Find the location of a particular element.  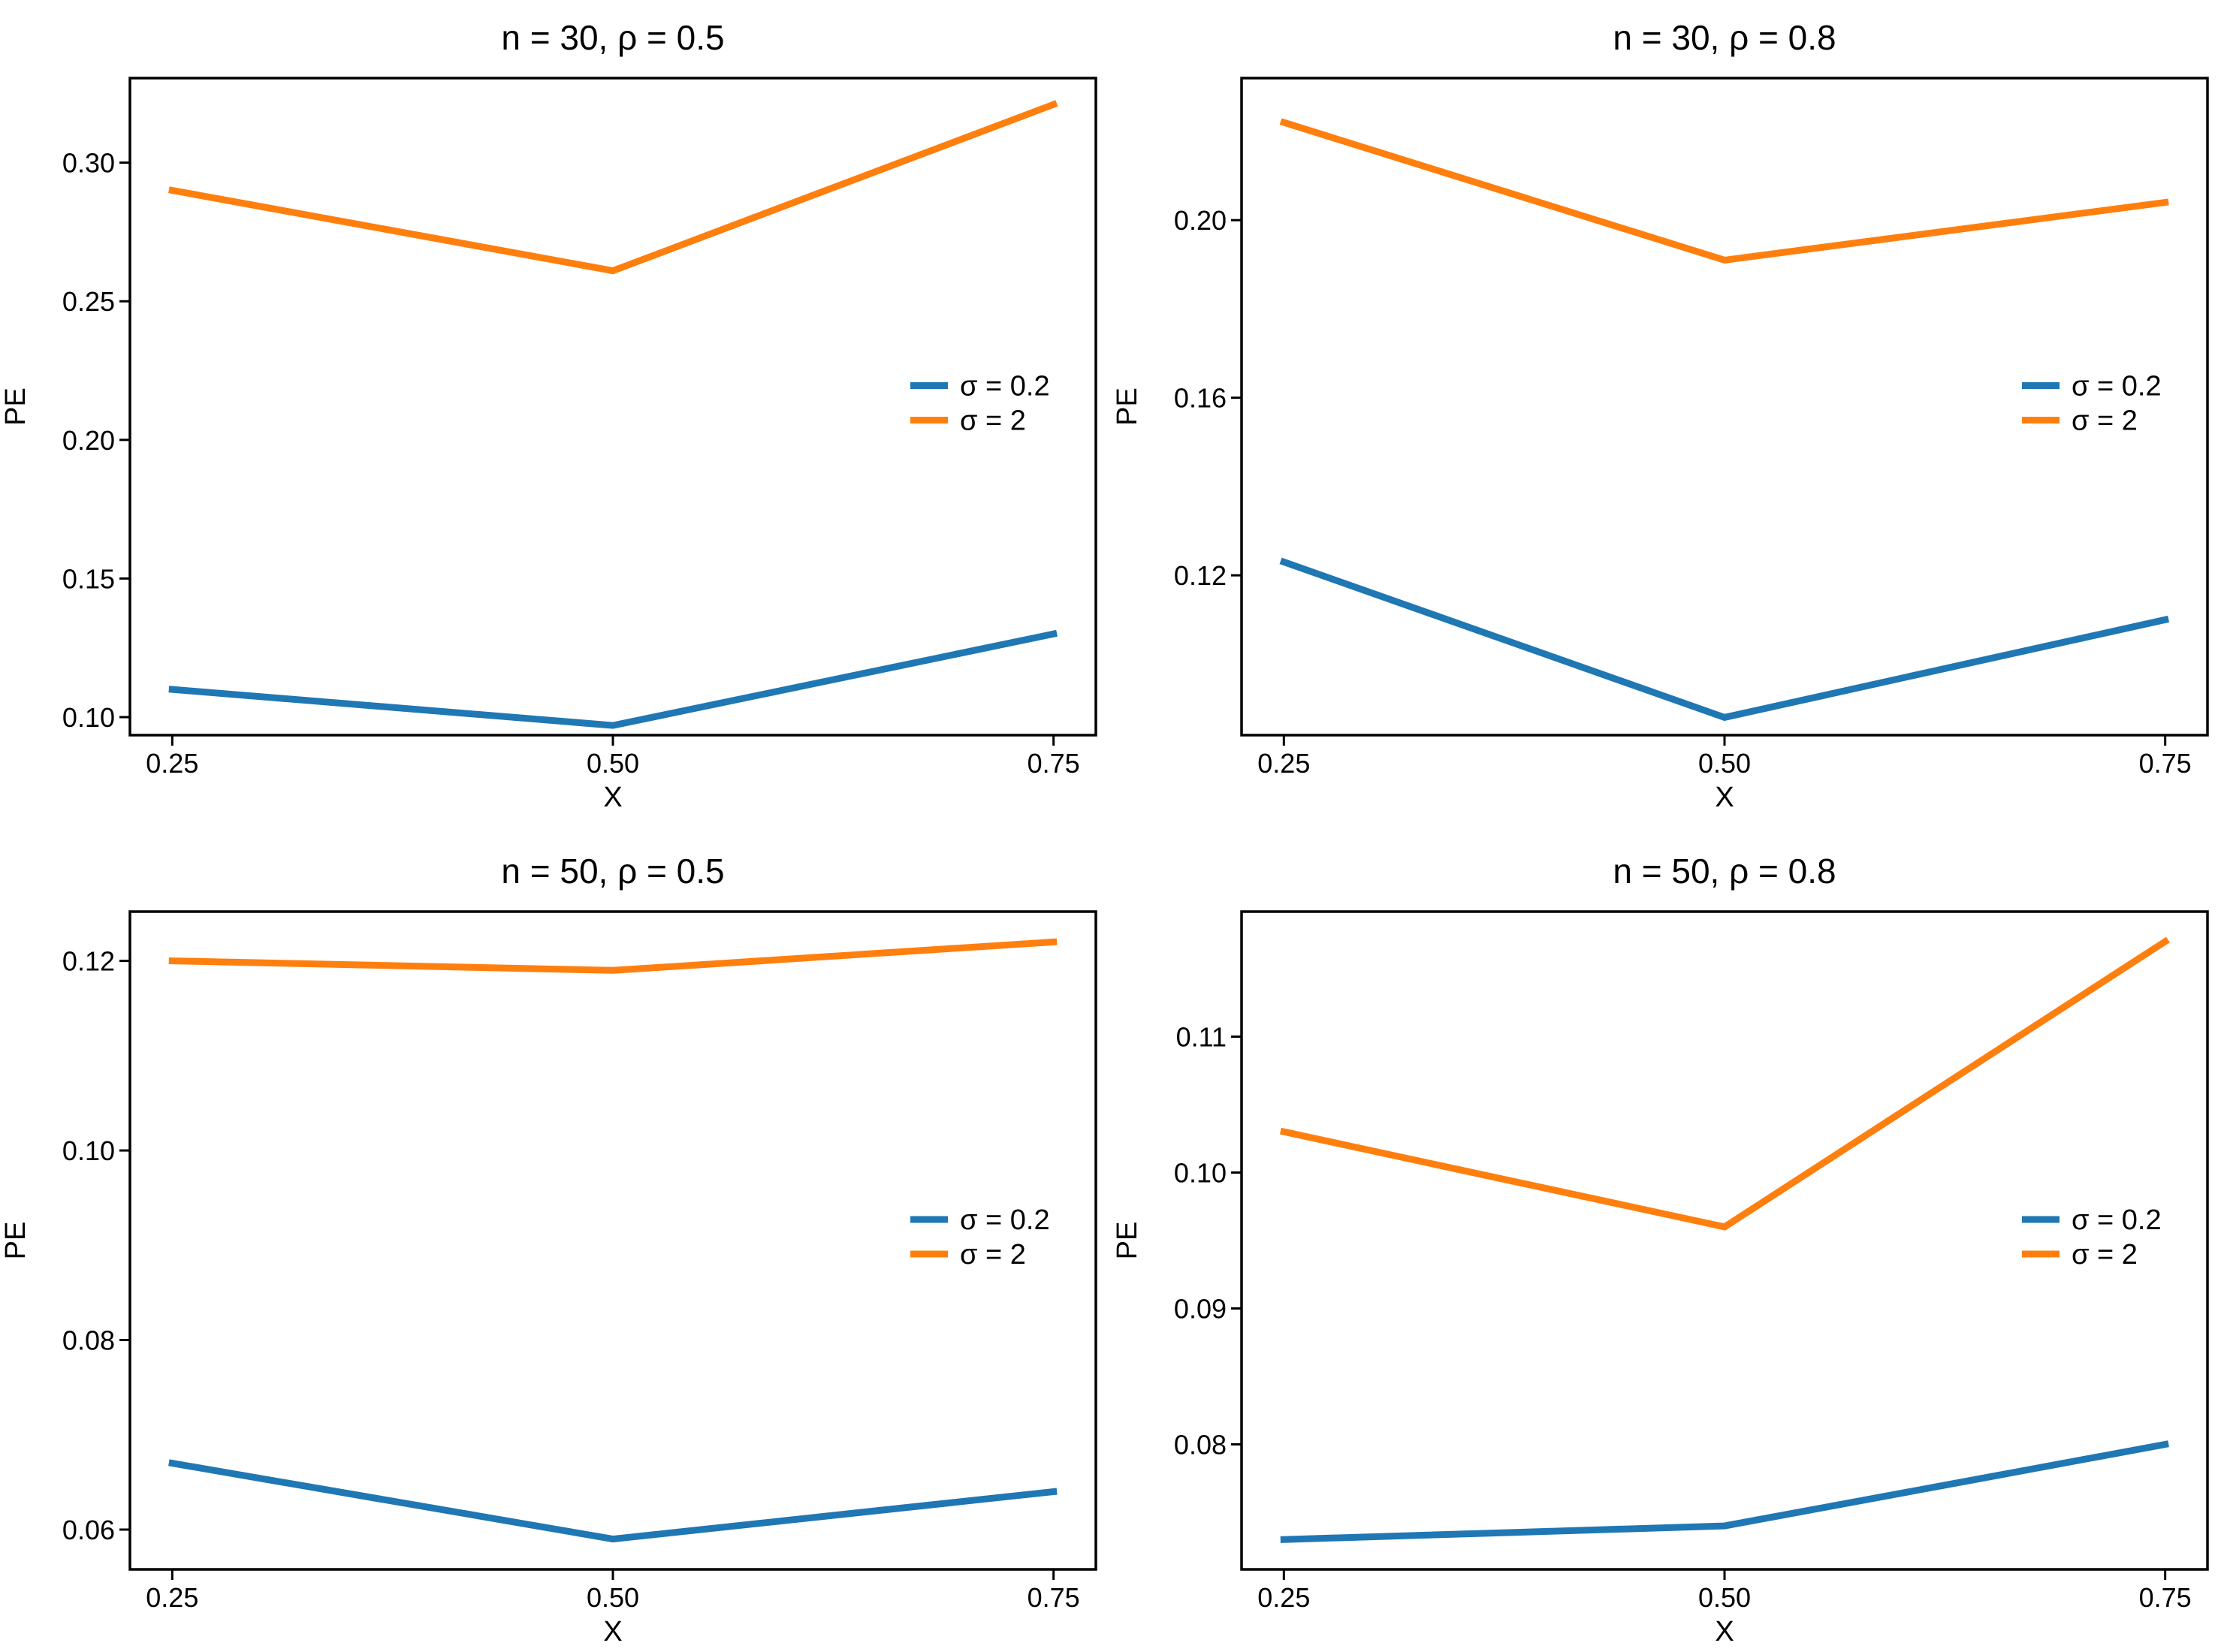

y-tick-label: 0.16 is located at coordinates (1200, 398).